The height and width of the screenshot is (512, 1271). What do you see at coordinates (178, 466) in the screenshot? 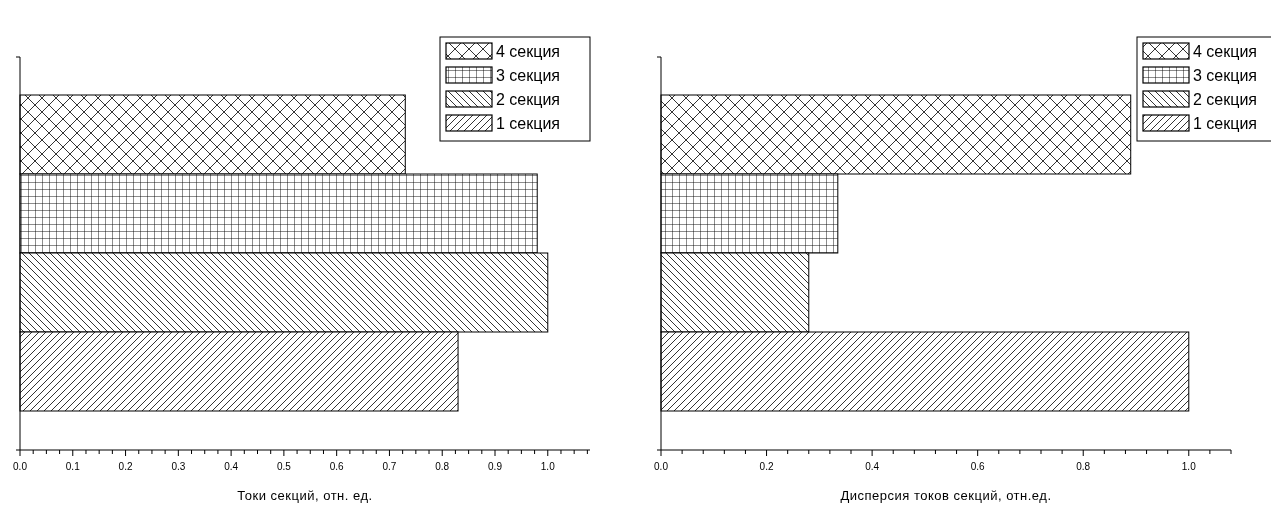
I see `x-tick-label: 0.3` at bounding box center [178, 466].